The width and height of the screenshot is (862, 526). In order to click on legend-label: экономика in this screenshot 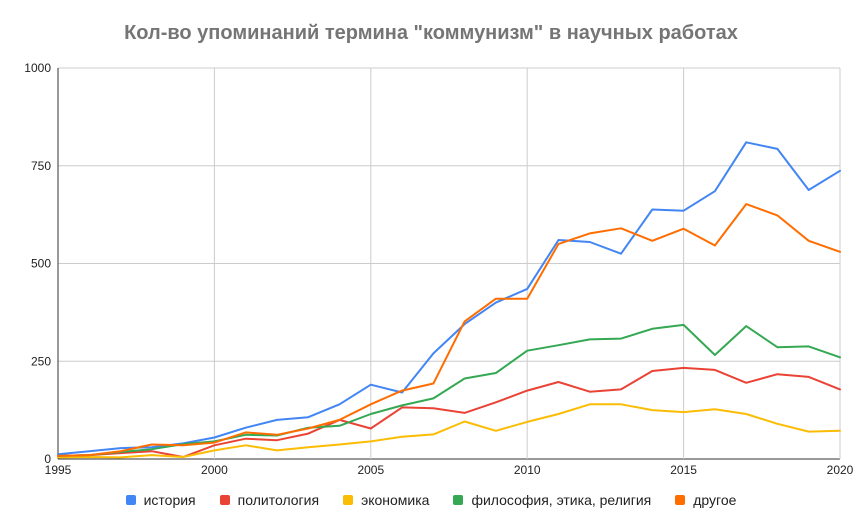, I will do `click(395, 500)`.